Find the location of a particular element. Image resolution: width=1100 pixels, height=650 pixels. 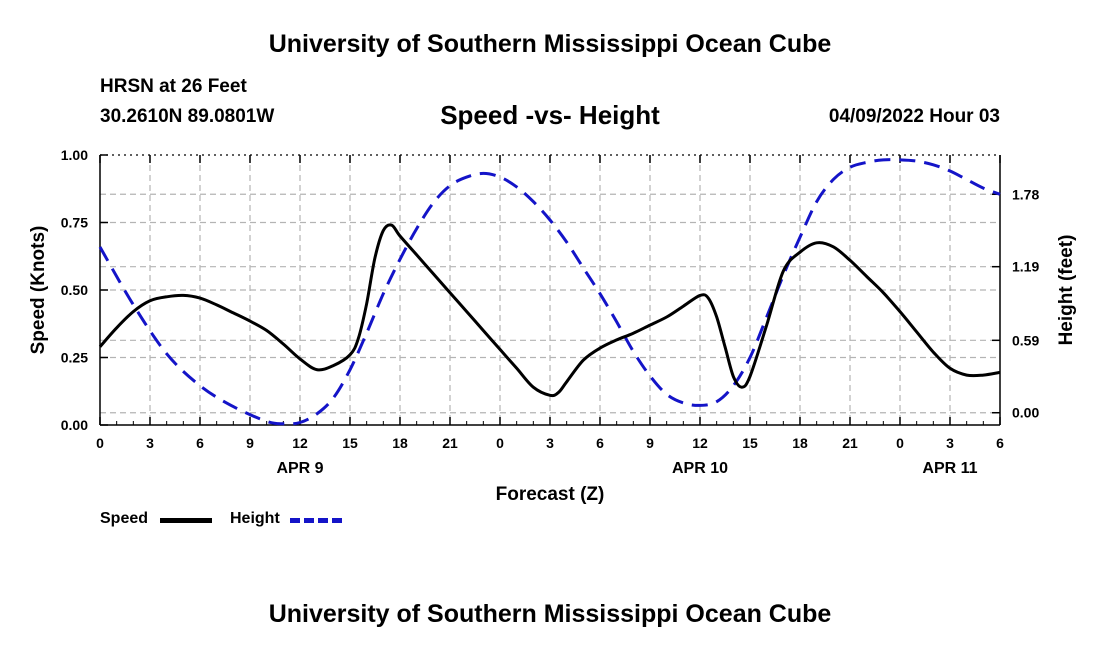

chart-subtitle: Speed -vs- Height is located at coordinates (550, 115).